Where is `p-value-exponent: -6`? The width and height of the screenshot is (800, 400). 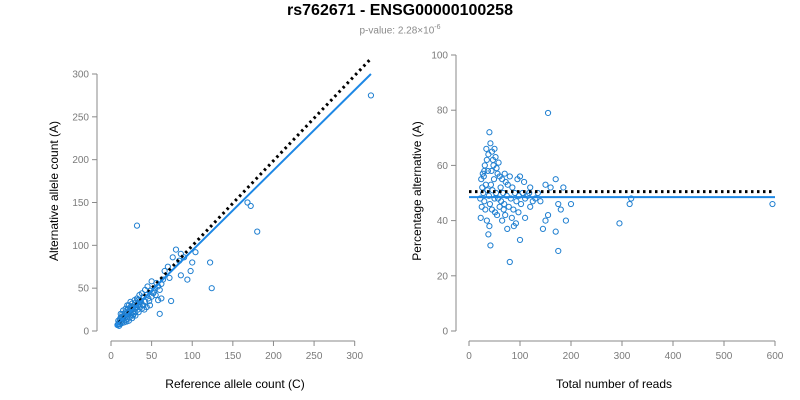 p-value-exponent: -6 is located at coordinates (437, 27).